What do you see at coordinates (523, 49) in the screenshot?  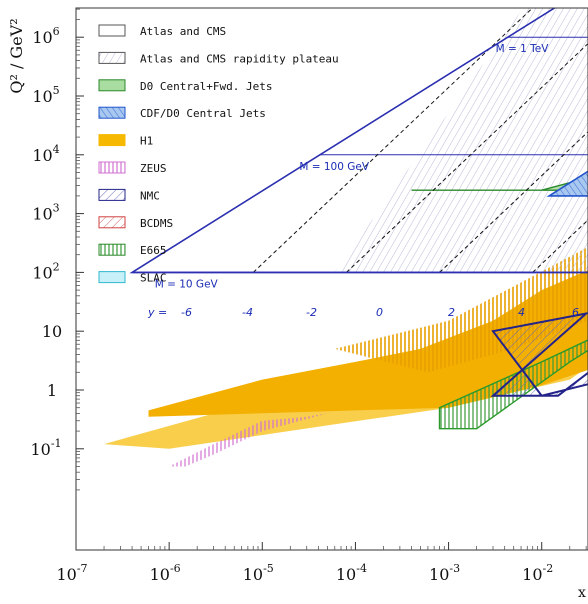 I see `mass-line-label: M = 1 TeV` at bounding box center [523, 49].